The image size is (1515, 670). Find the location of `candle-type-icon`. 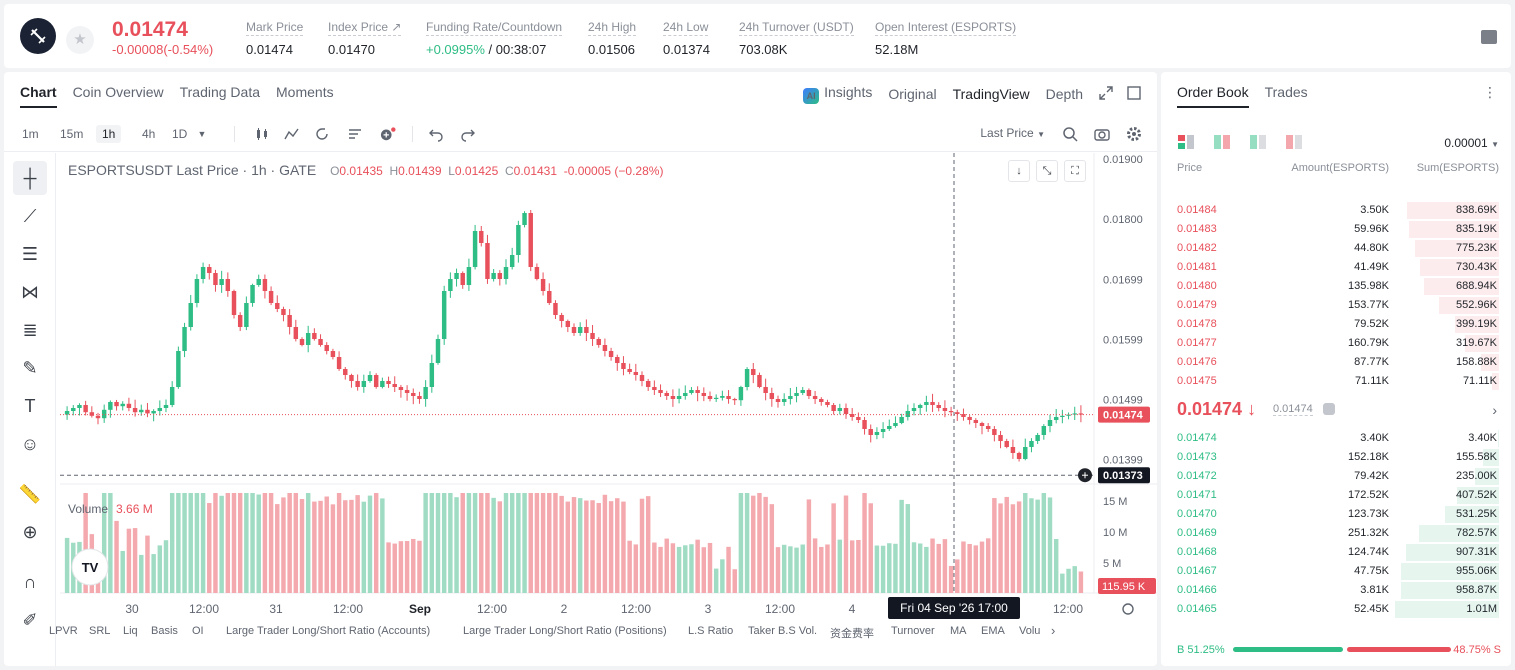

candle-type-icon is located at coordinates (262, 134).